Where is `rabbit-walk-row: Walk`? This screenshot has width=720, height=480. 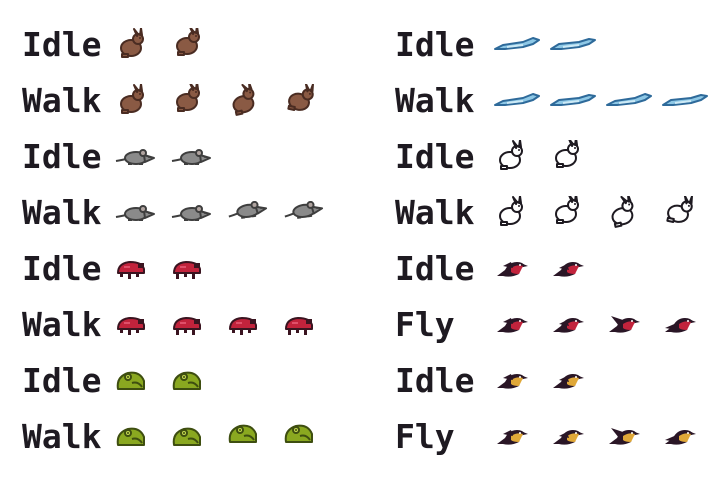
rabbit-walk-row: Walk is located at coordinates (180, 100).